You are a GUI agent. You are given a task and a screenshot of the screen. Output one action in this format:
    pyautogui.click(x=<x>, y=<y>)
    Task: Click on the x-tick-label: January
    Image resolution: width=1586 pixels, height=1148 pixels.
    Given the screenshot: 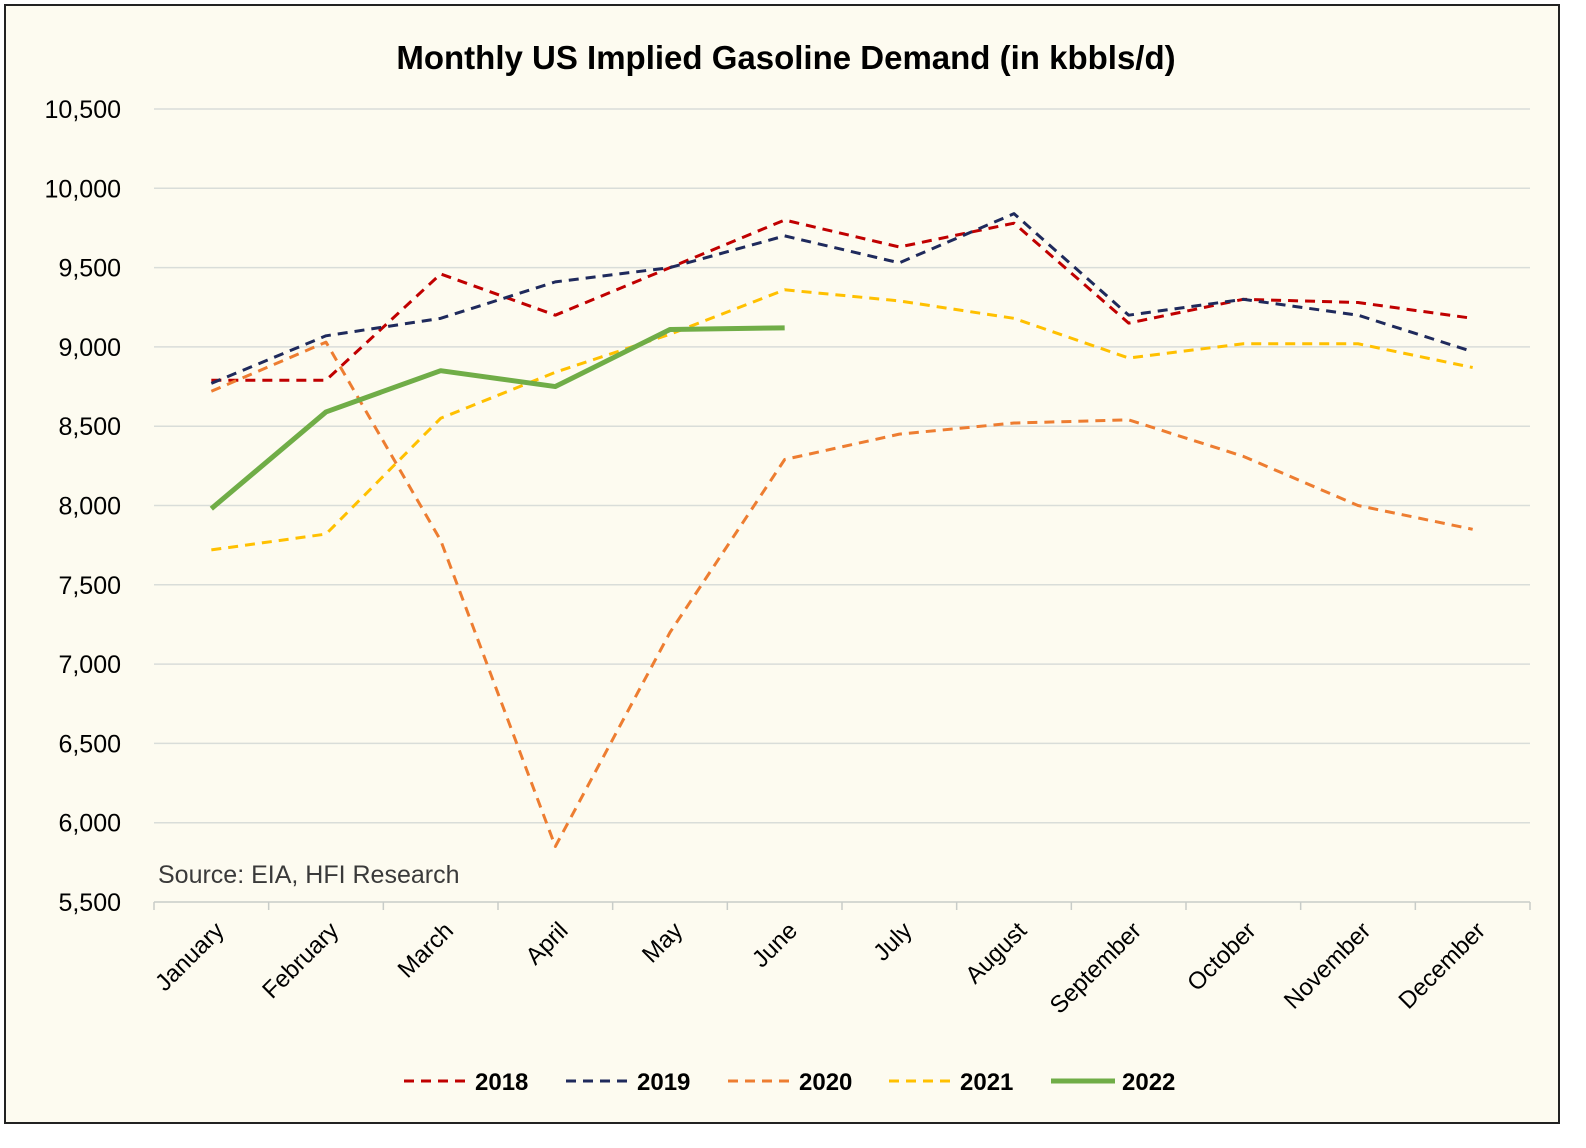 What is the action you would take?
    pyautogui.click(x=189, y=956)
    